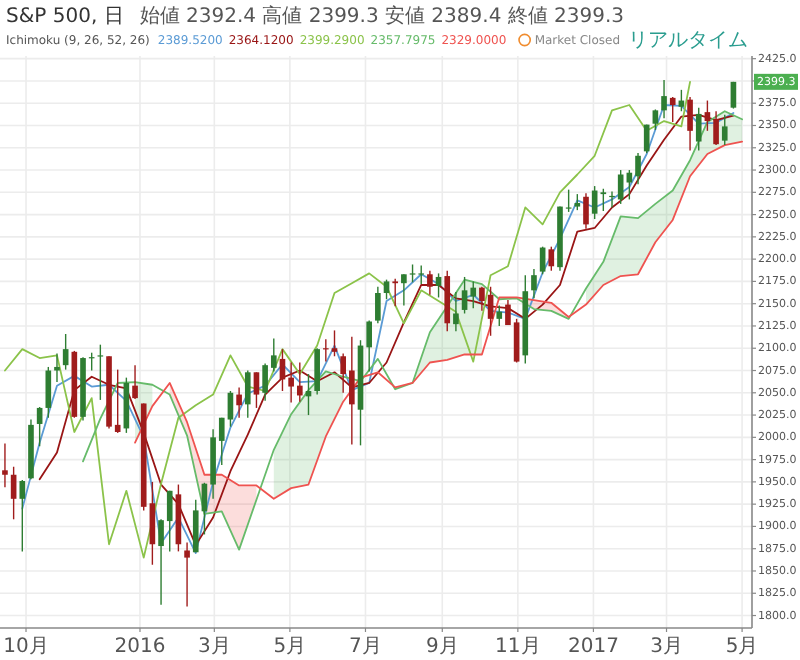  I want to click on x-tick-label: 2016, so click(140, 647).